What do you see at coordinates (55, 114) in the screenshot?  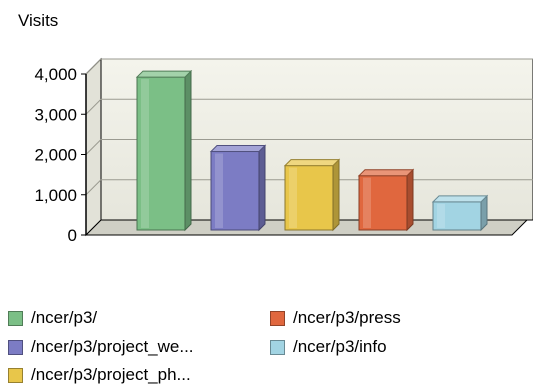 I see `y-tick-label: 3,000` at bounding box center [55, 114].